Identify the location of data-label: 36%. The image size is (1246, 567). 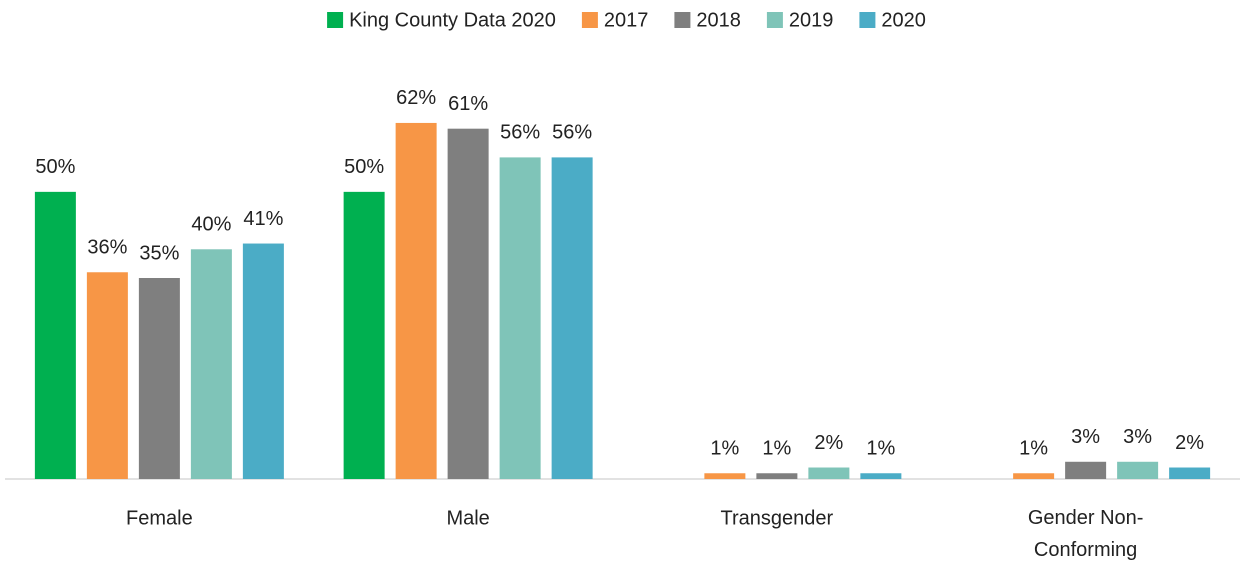
(107, 248).